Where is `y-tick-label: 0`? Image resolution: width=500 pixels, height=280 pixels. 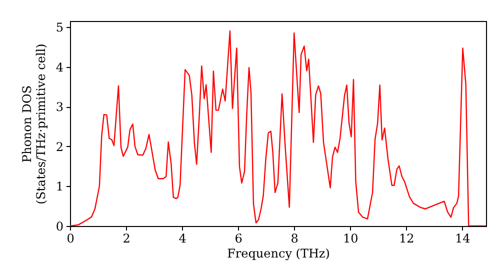 y-tick-label: 0 is located at coordinates (60, 227).